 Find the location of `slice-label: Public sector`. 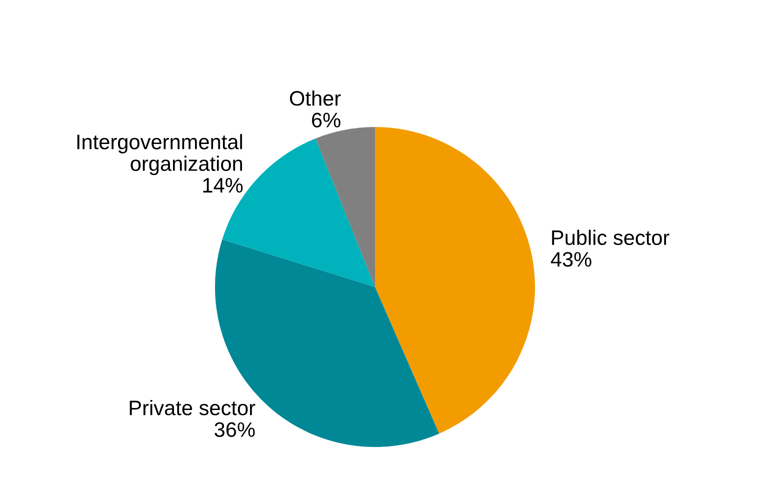

slice-label: Public sector is located at coordinates (611, 238).